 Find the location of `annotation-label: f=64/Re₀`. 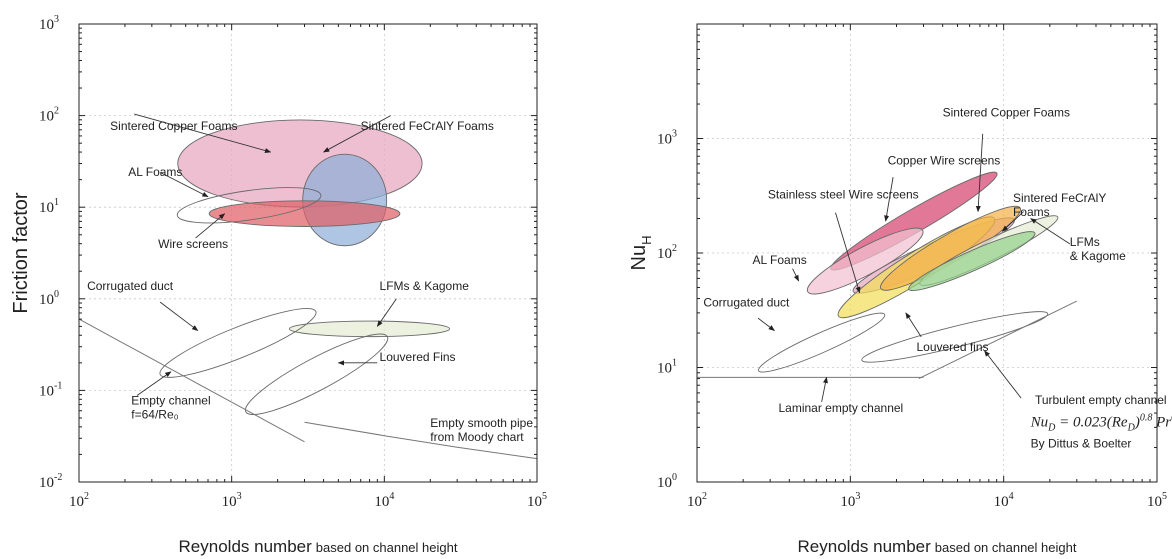

annotation-label: f=64/Re₀ is located at coordinates (154, 415).